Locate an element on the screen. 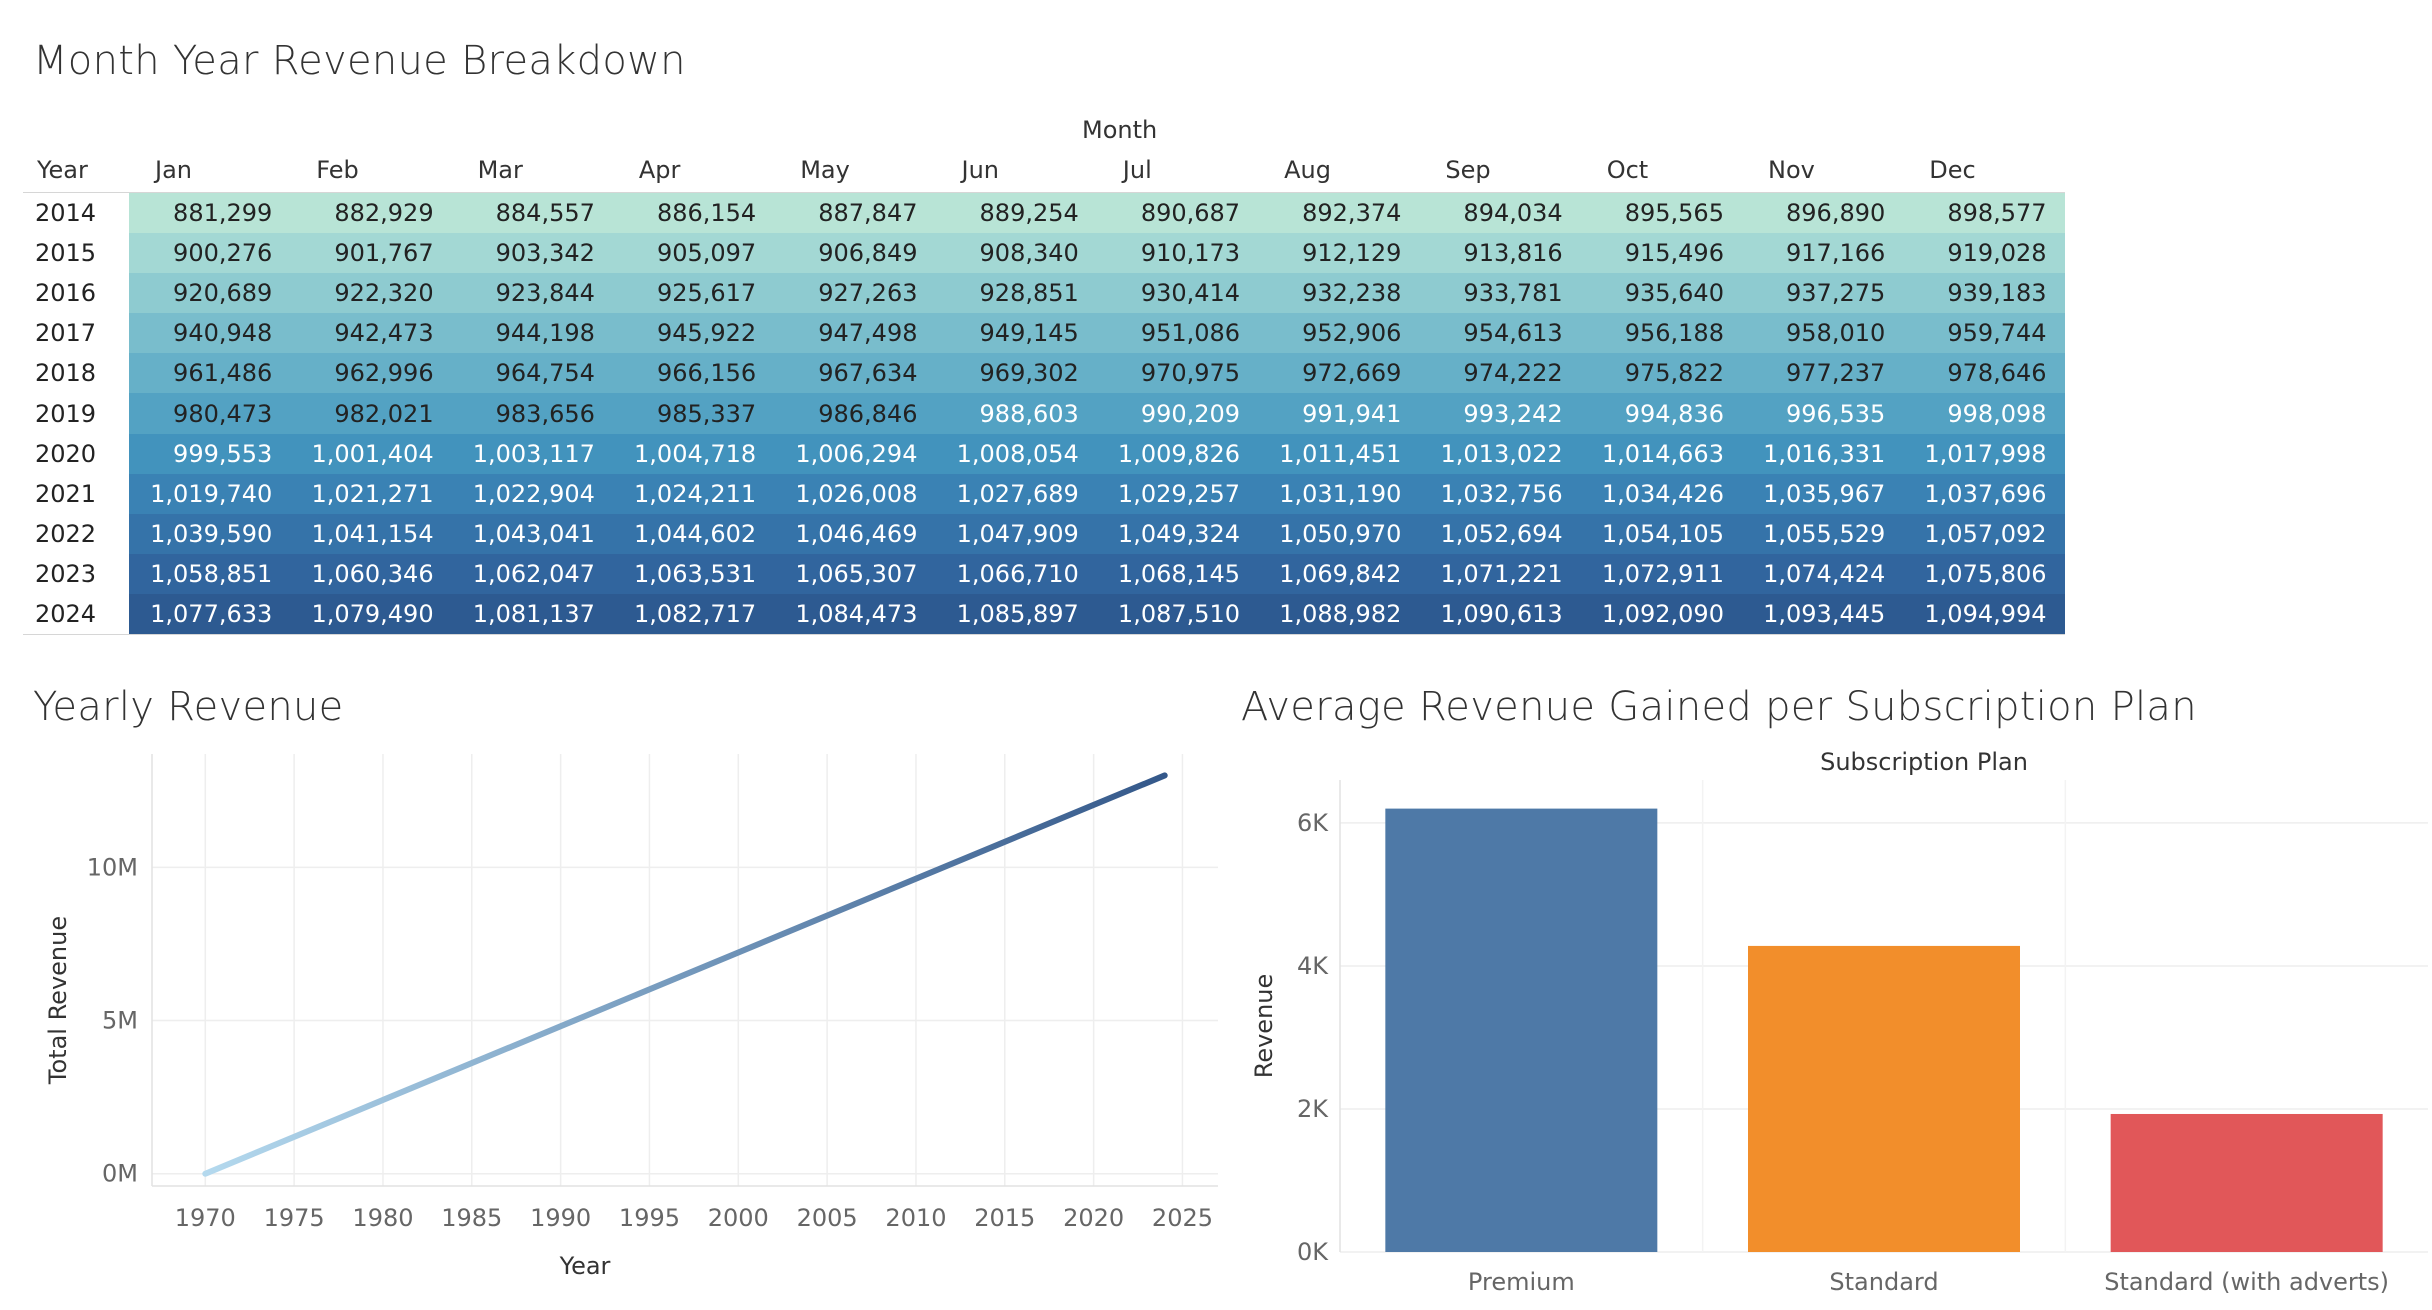  year-label-2019: 2019 is located at coordinates (76, 413).